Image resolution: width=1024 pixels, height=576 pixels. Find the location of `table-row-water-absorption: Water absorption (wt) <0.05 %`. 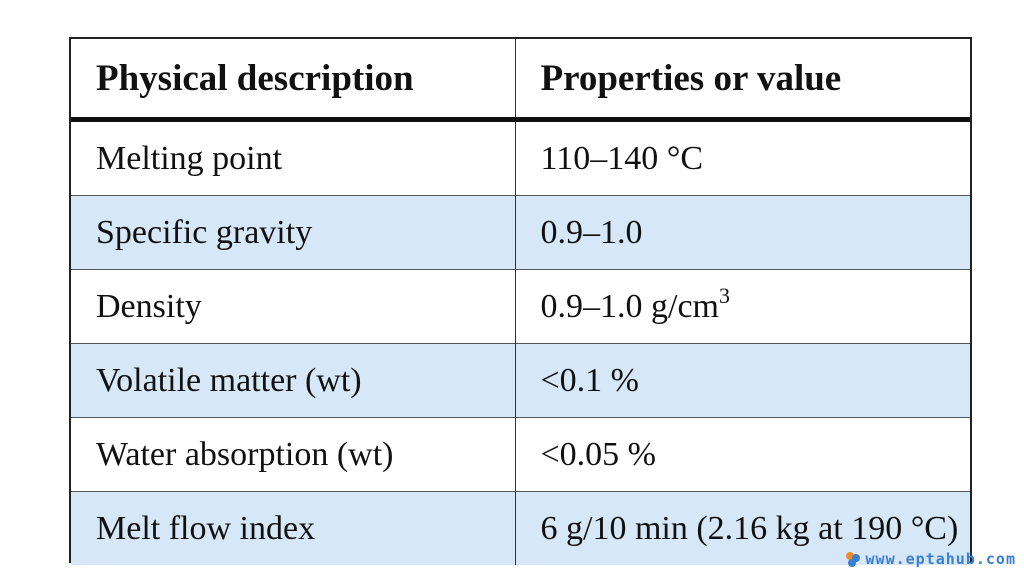

table-row-water-absorption: Water absorption (wt) <0.05 % is located at coordinates (520, 454).